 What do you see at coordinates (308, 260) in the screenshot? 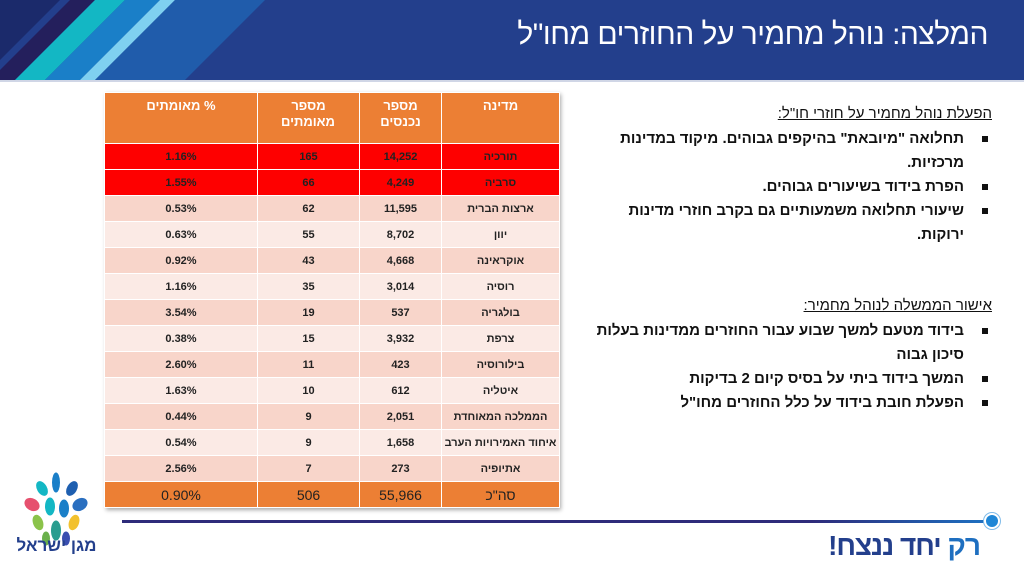
I see `cell-confirmed: 43` at bounding box center [308, 260].